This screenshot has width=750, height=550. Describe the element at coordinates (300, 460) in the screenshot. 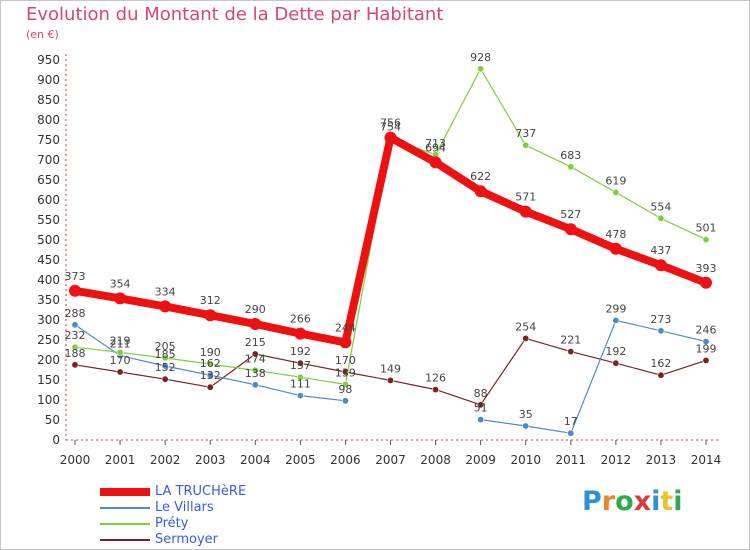

I see `x-tick-label: 2005` at that location.